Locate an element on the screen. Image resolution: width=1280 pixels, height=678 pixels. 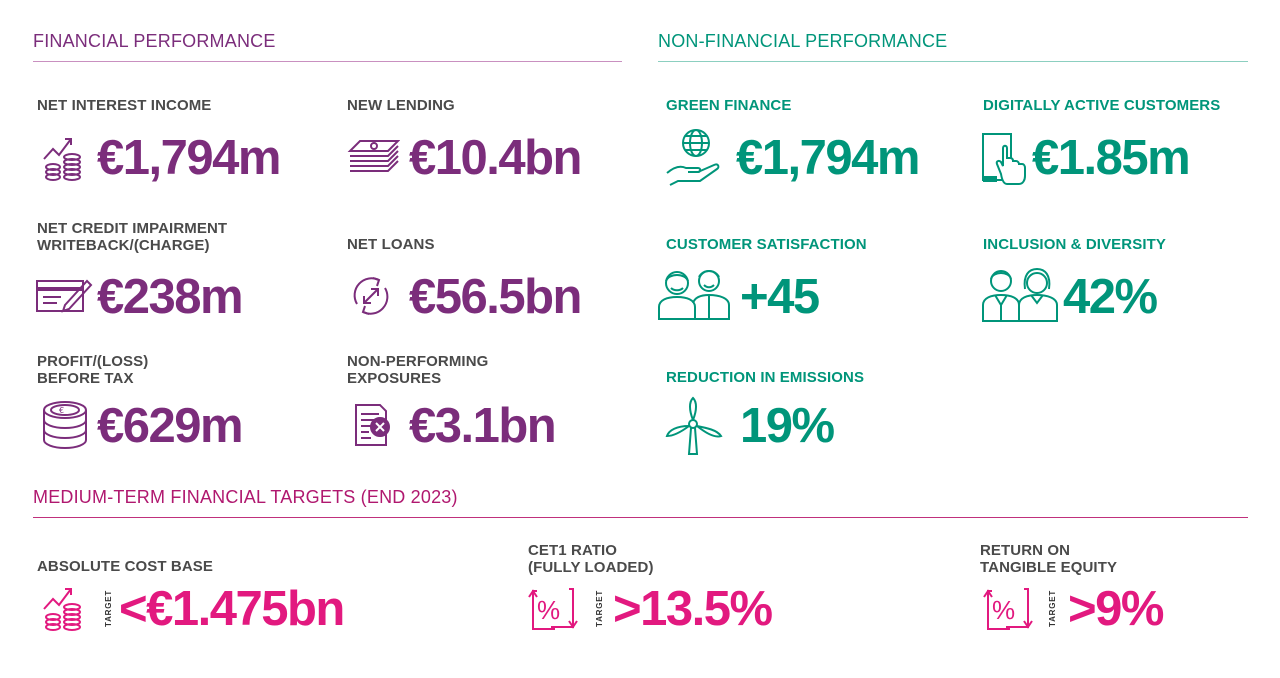
kpi-label: CUSTOMER SATISFACTION is located at coordinates (766, 244).